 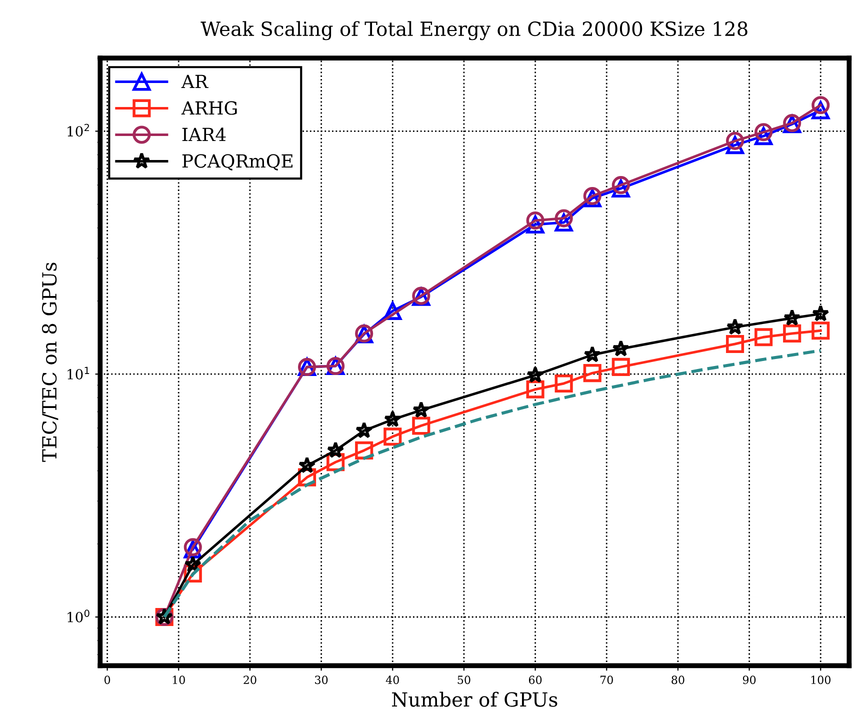 What do you see at coordinates (209, 108) in the screenshot?
I see `legend-label: ARHG` at bounding box center [209, 108].